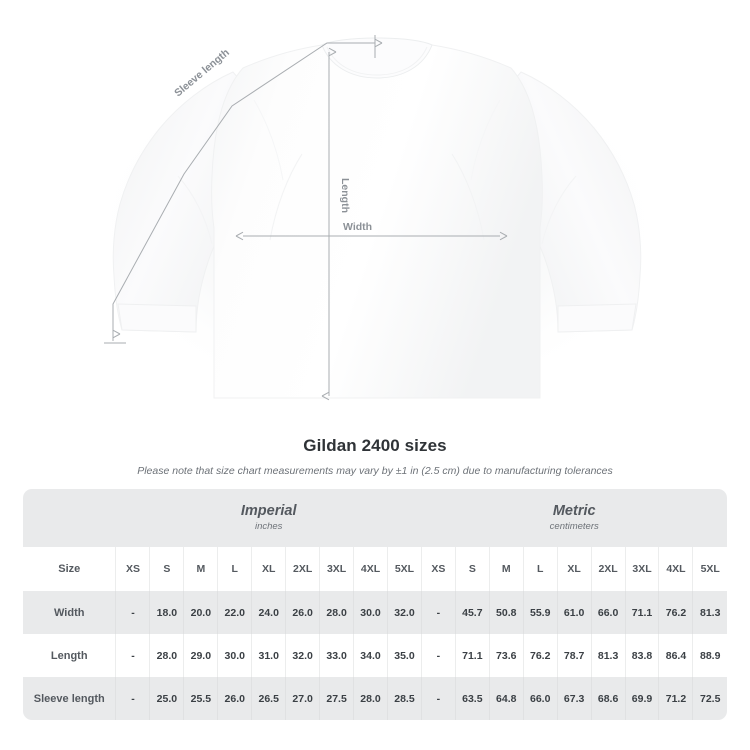 This screenshot has height=750, width=750. I want to click on cell: 25.5, so click(200, 698).